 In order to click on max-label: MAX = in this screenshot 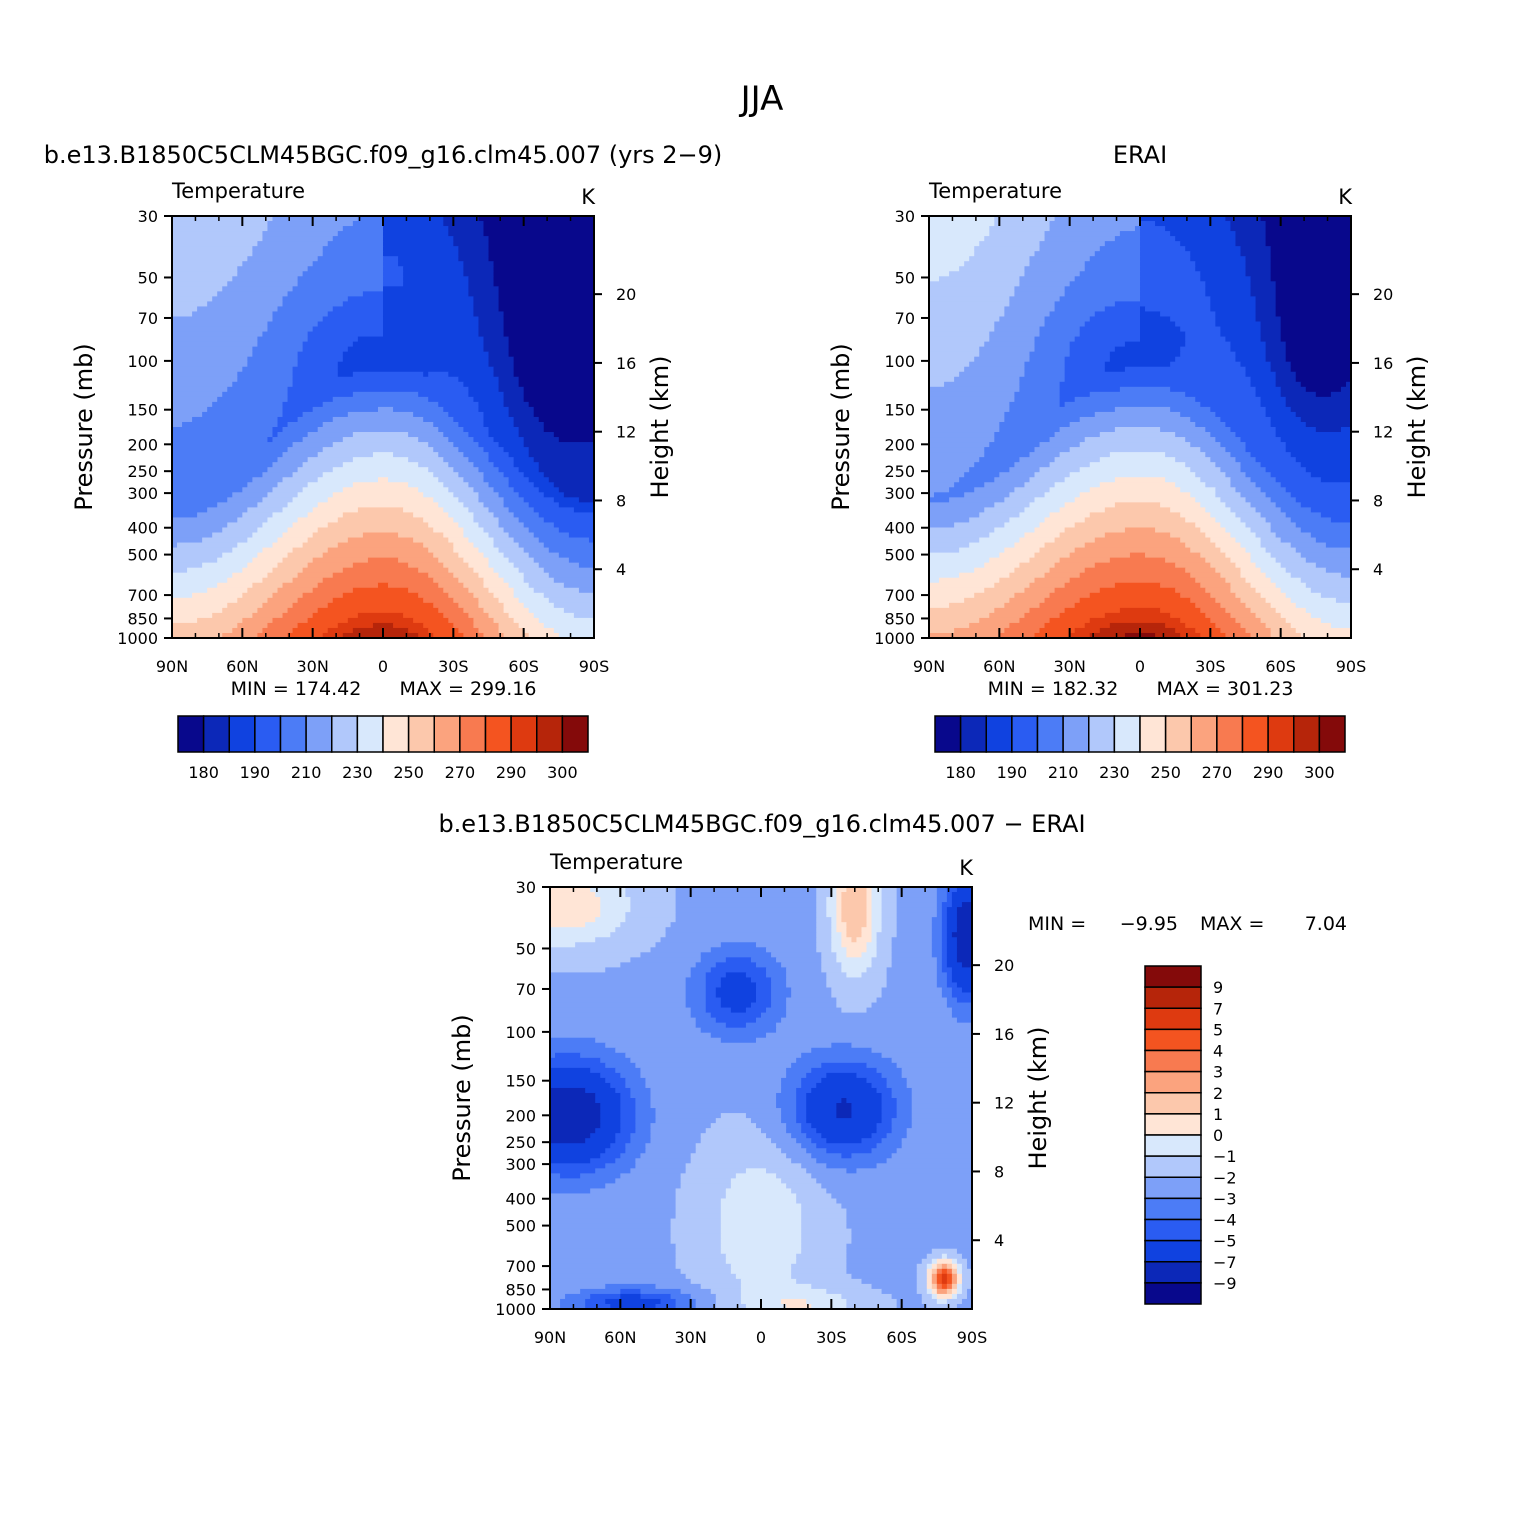, I will do `click(1232, 924)`.